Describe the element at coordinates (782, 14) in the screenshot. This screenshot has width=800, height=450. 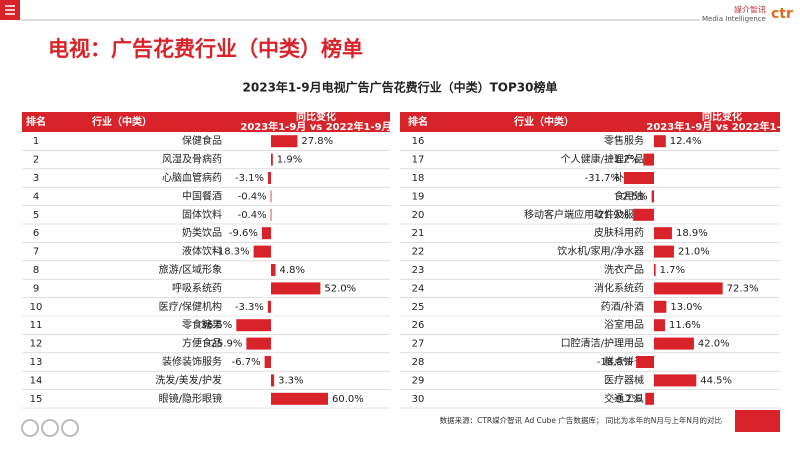
I see `logo: ctr` at that location.